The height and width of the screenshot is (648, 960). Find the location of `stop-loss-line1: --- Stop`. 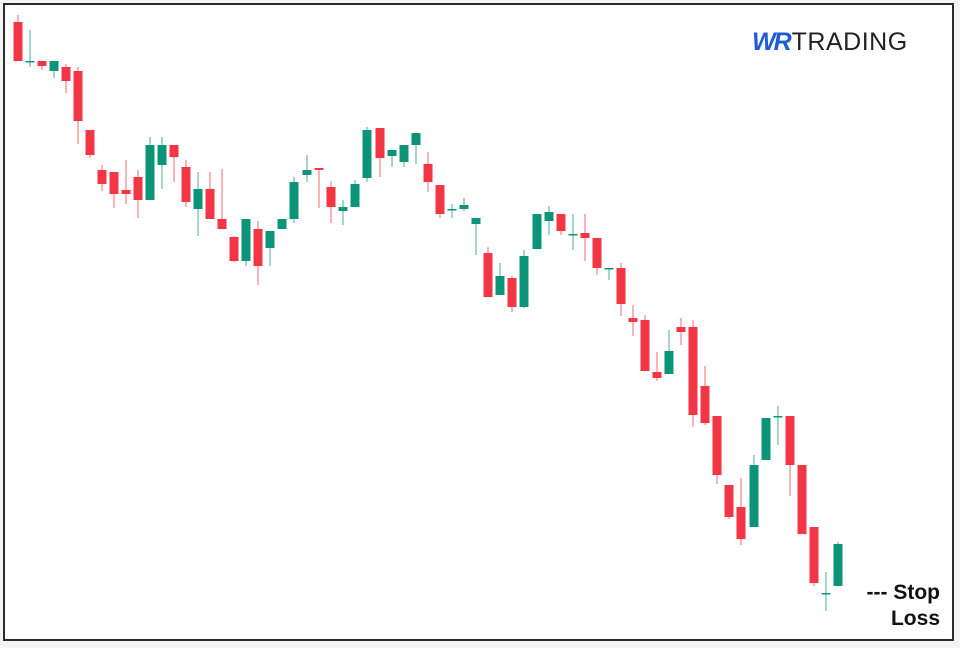

stop-loss-line1: --- Stop is located at coordinates (903, 592).